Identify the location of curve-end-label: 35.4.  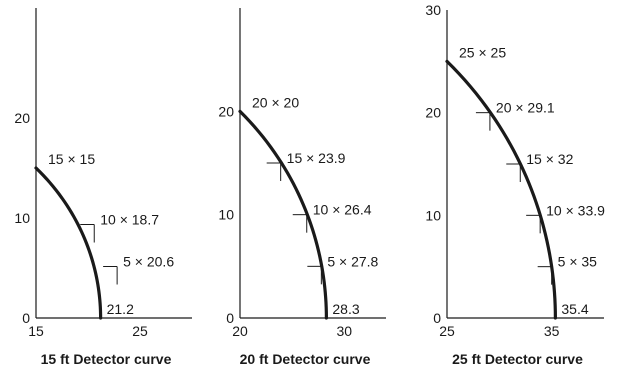
(574, 309).